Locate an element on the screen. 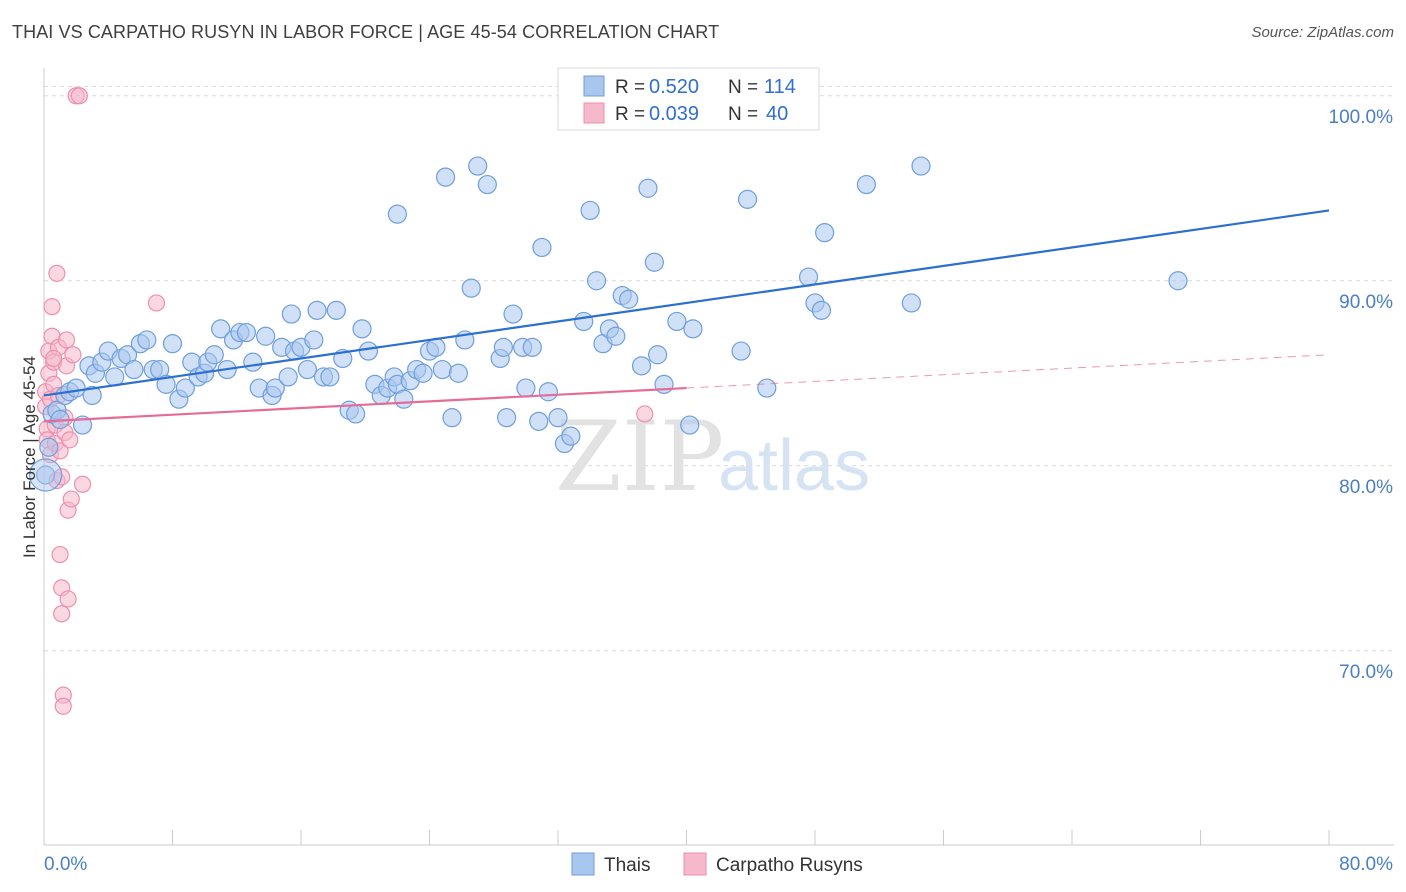  y-tick-label-90: 90.0% is located at coordinates (1366, 302).